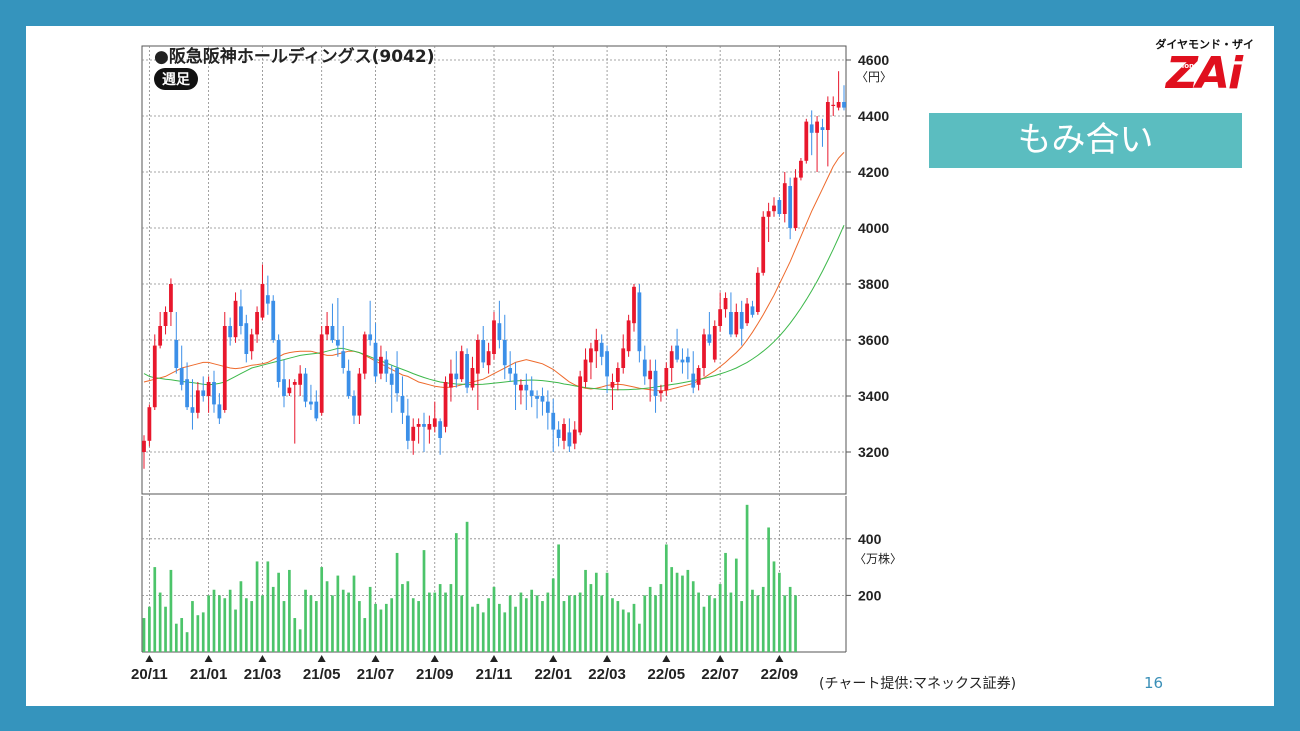 The width and height of the screenshot is (1300, 731). What do you see at coordinates (1182, 66) in the screenshot?
I see `logo-small-text: Diamond` at bounding box center [1182, 66].